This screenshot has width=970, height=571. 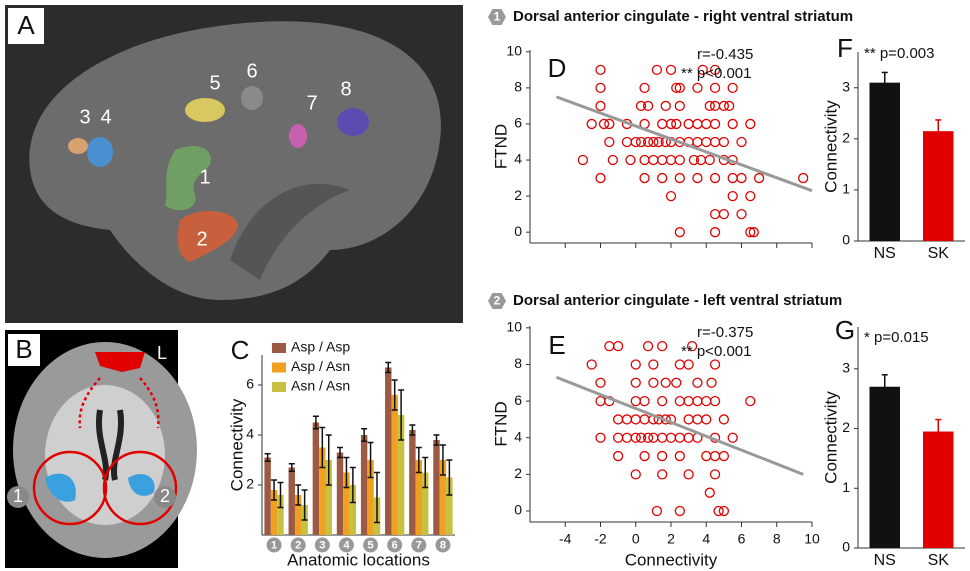 What do you see at coordinates (290, 231) in the screenshot?
I see `brain-fold` at bounding box center [290, 231].